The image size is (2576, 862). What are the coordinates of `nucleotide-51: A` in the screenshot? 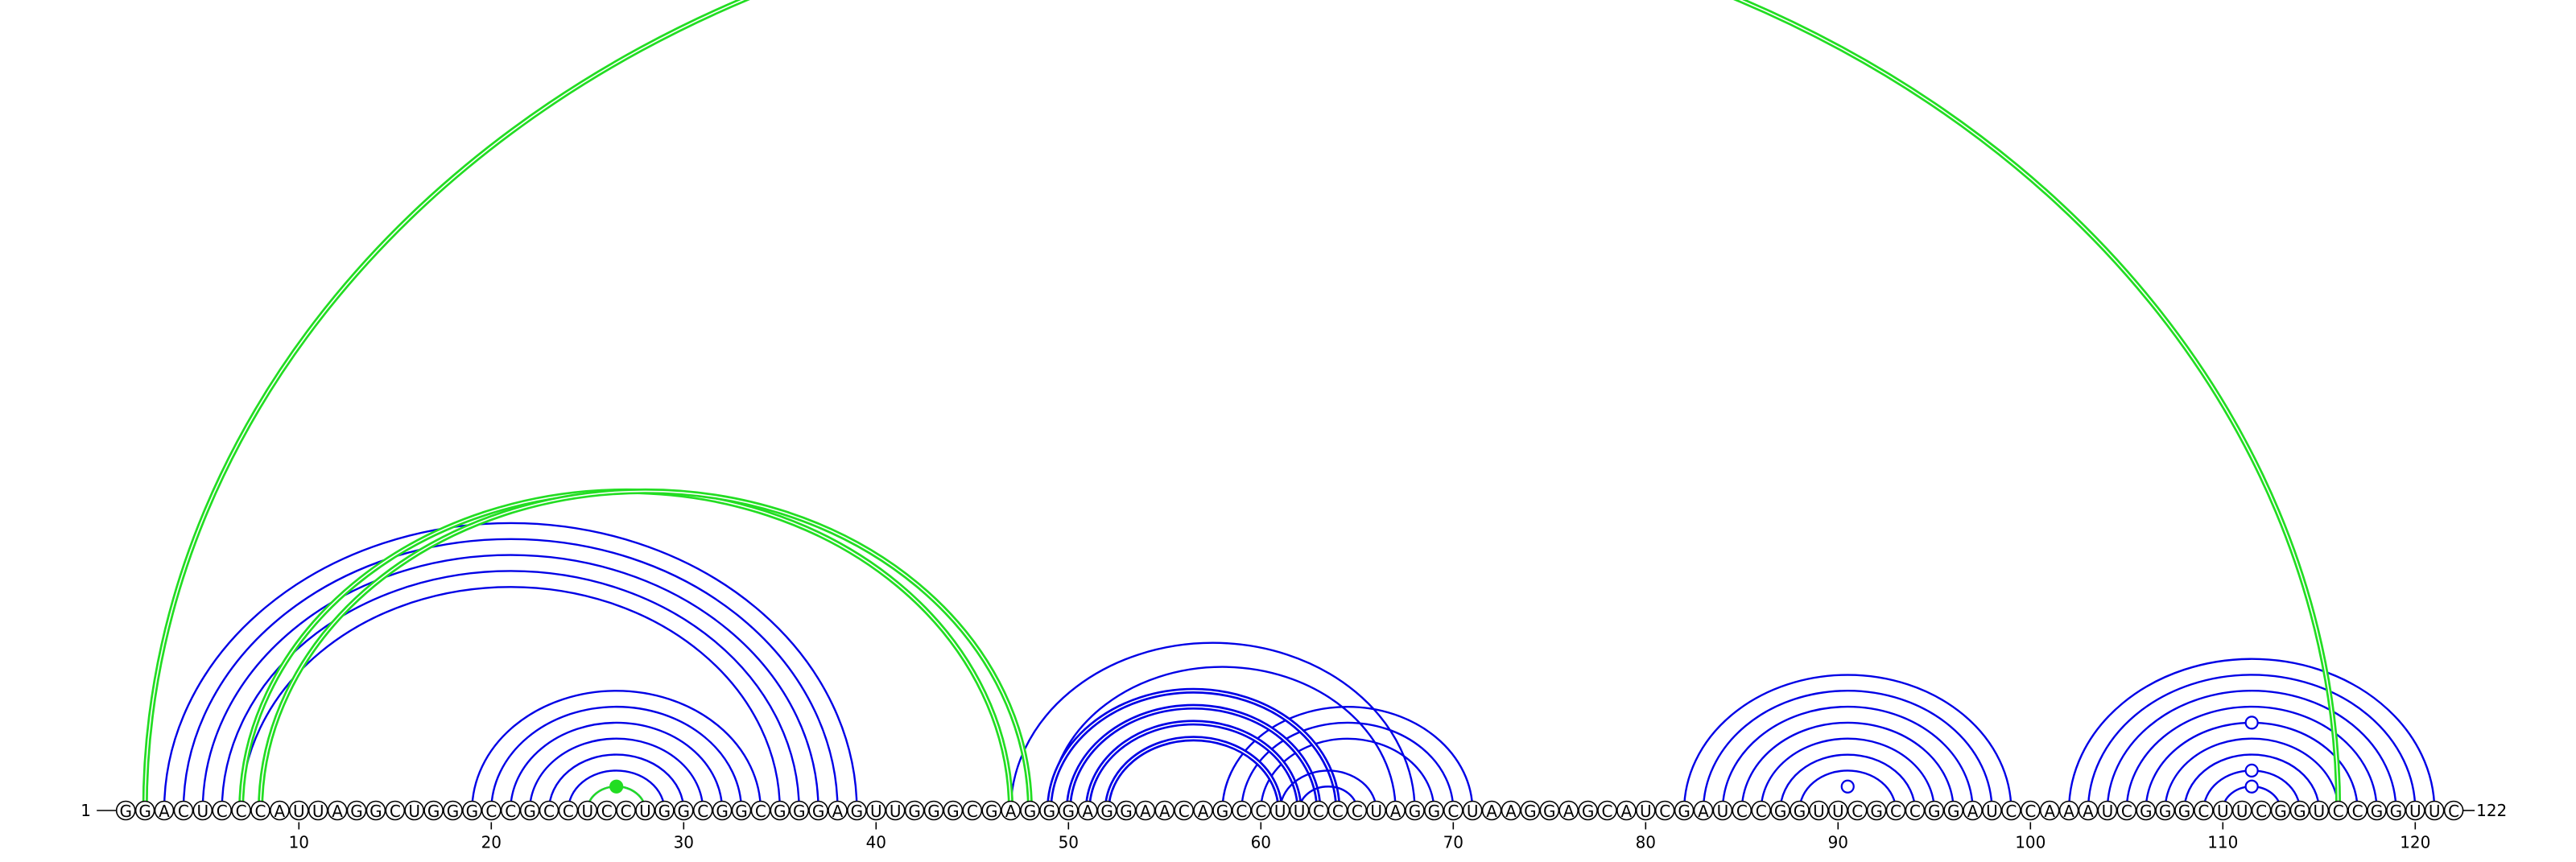 It's located at (1087, 810).